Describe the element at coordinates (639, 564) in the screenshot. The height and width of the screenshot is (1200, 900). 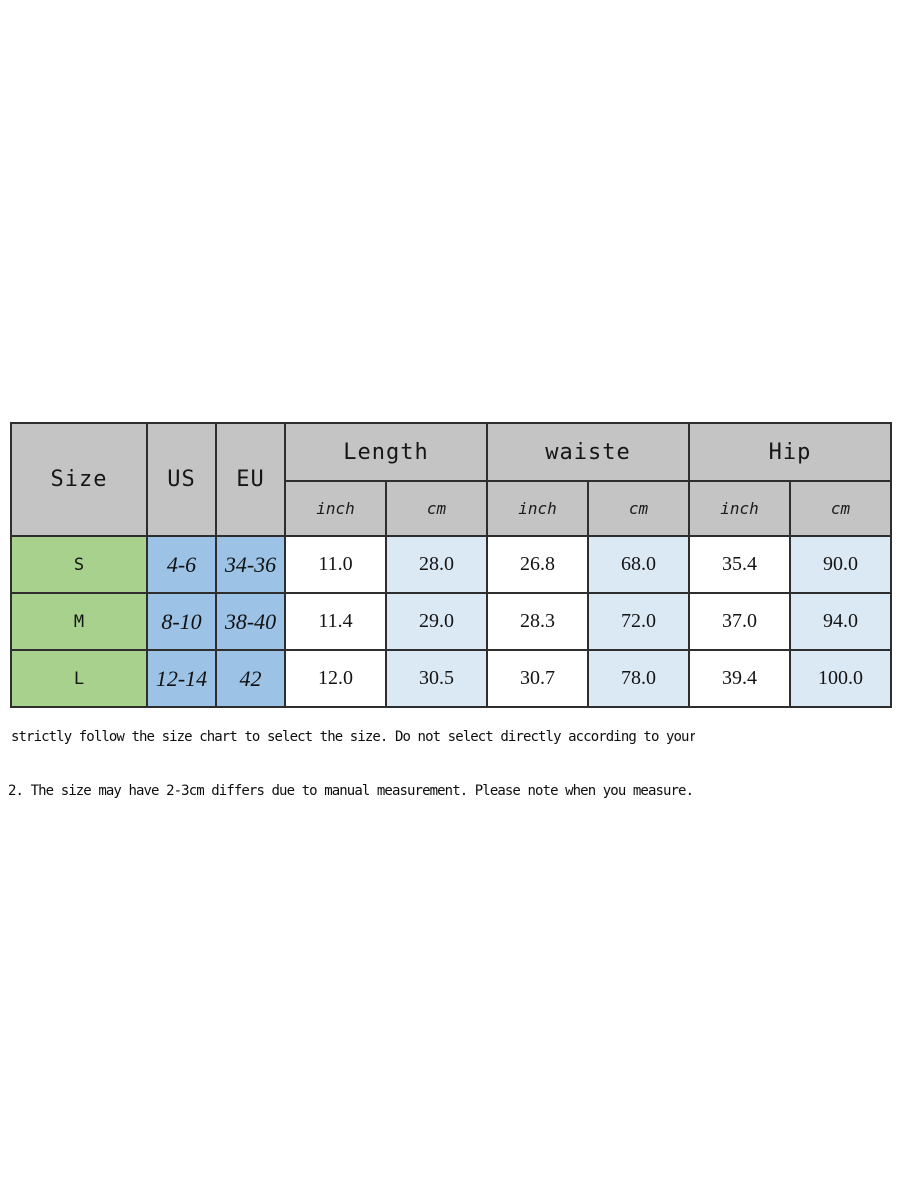
I see `cell-waist-cm-s: 68.0` at that location.